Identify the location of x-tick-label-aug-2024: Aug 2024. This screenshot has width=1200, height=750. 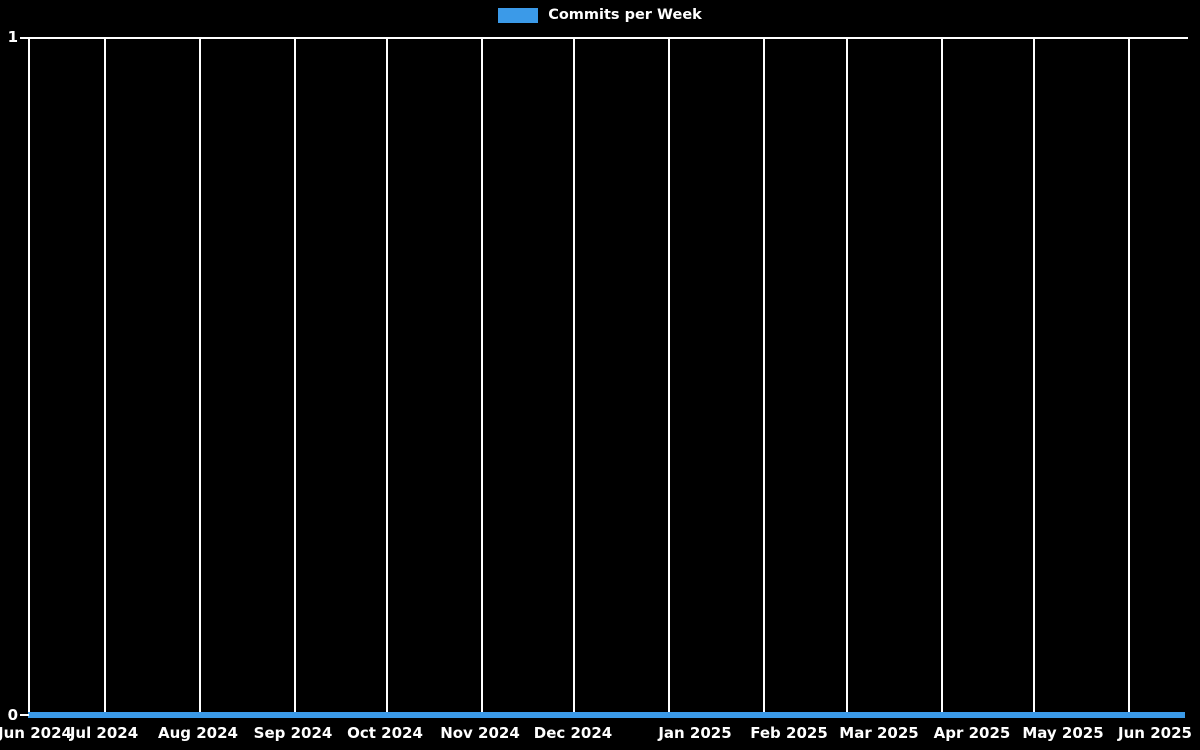
(198, 733).